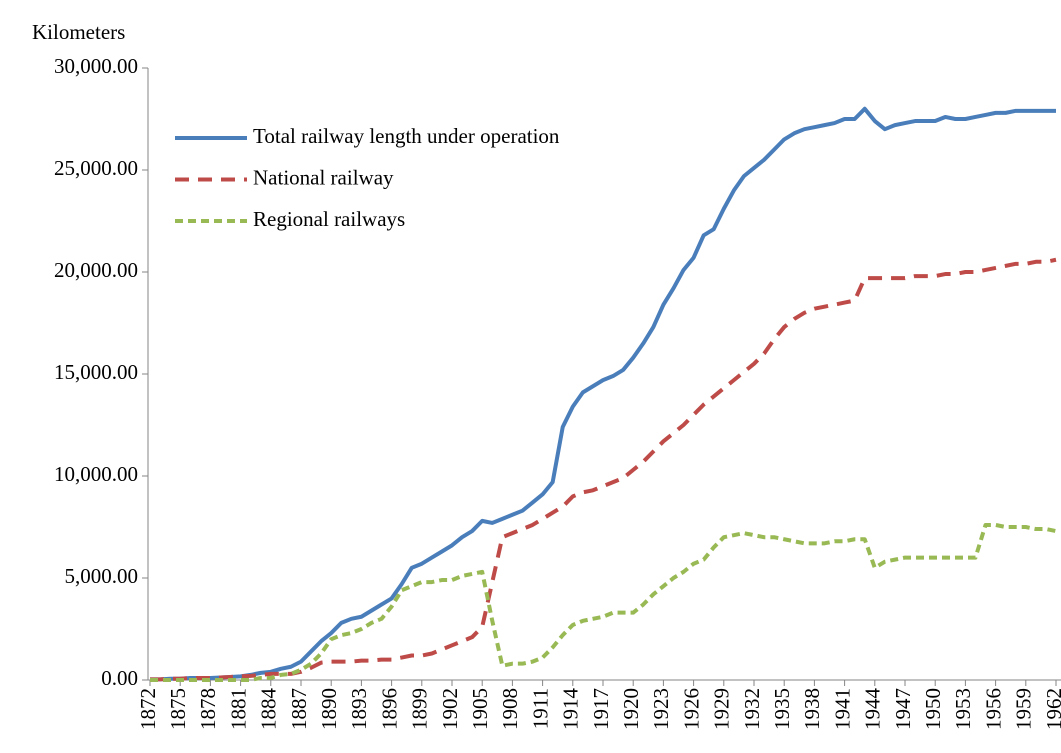  What do you see at coordinates (480, 709) in the screenshot?
I see `x-tick-label: 1905` at bounding box center [480, 709].